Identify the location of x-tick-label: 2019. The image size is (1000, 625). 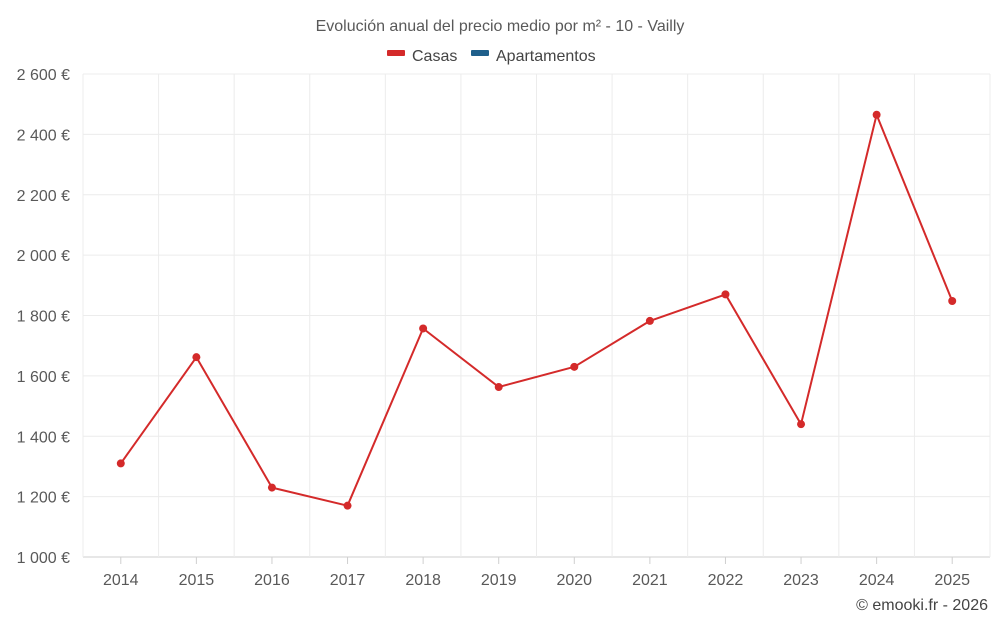
(499, 580).